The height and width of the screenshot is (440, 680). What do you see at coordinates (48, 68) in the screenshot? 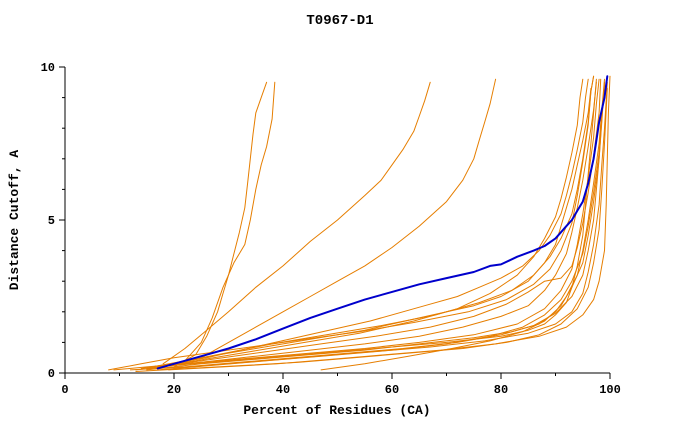
I see `y-tick-label: 10` at bounding box center [48, 68].